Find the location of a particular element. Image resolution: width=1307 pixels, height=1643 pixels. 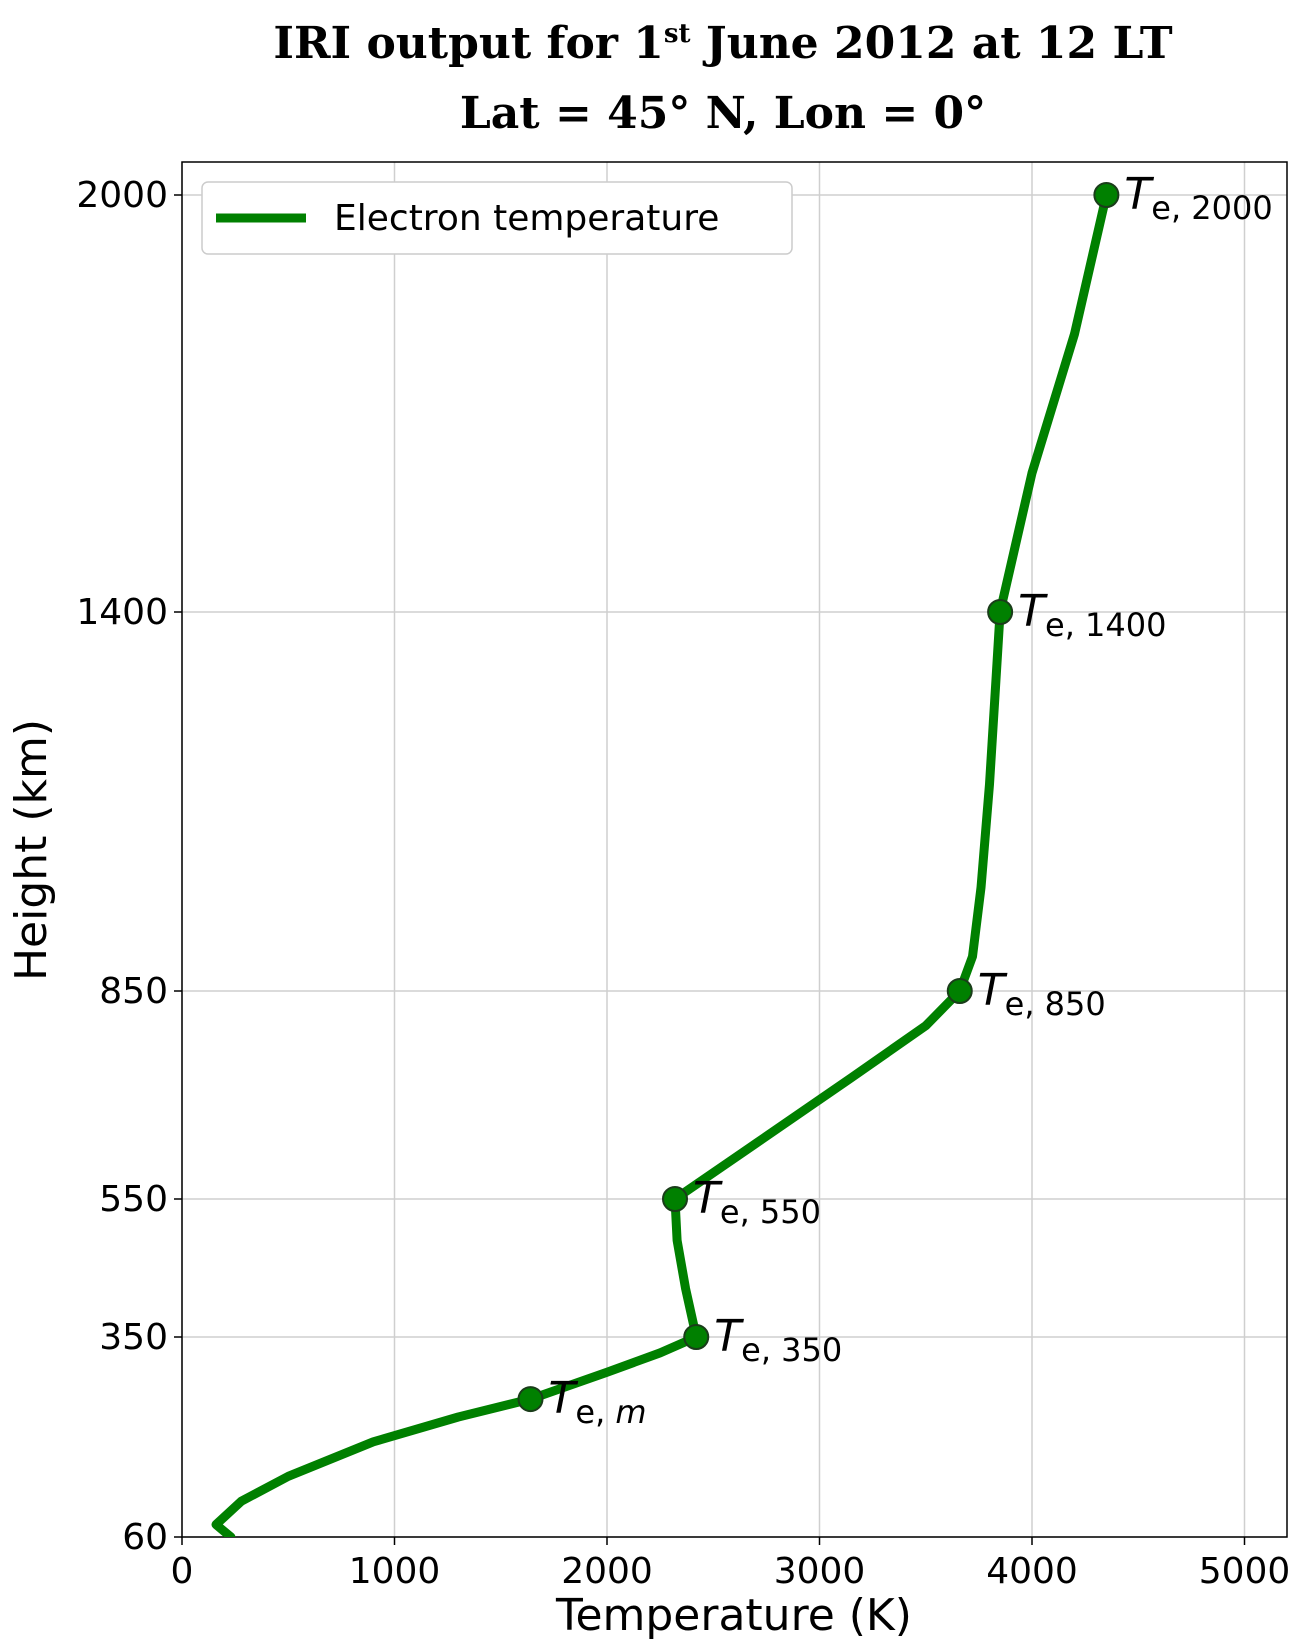

chart-title-line2: Lat = 45° N, Lon = 0° is located at coordinates (723, 113).